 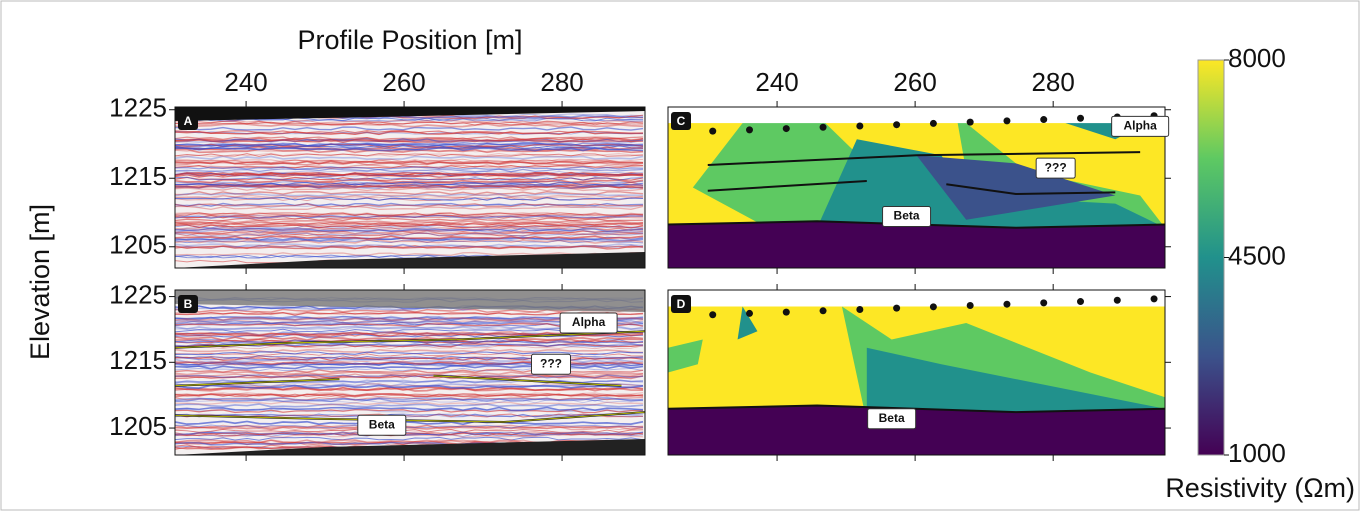 What do you see at coordinates (1211, 257) in the screenshot?
I see `colorbar` at bounding box center [1211, 257].